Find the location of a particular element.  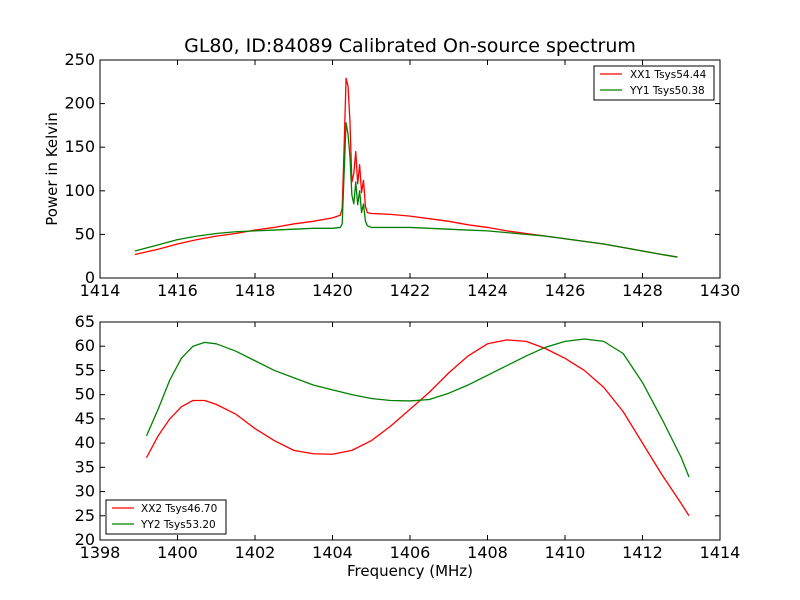

bottom-x-tick-label: 1402 is located at coordinates (255, 552).